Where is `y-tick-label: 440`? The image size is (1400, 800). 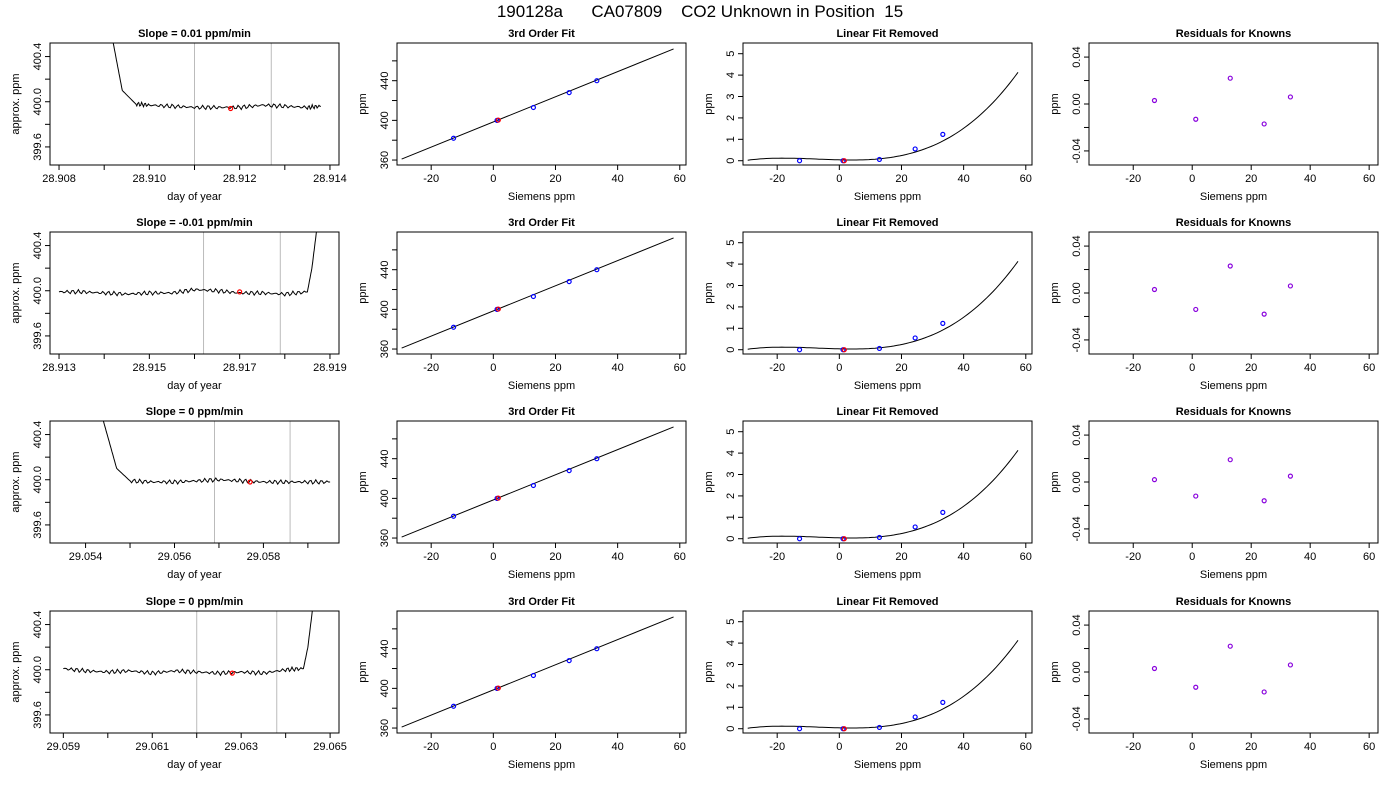
y-tick-label: 440 is located at coordinates (385, 81).